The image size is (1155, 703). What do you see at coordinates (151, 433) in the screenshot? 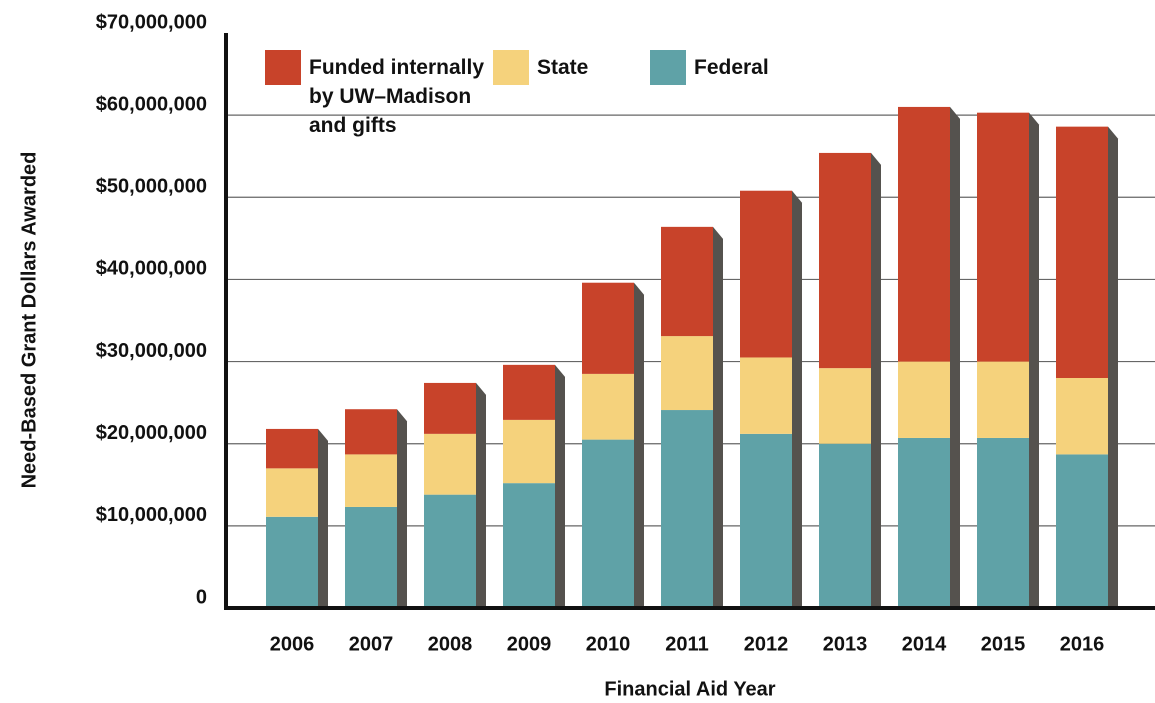
I see `y-tick-label: $20,000,000` at bounding box center [151, 433].